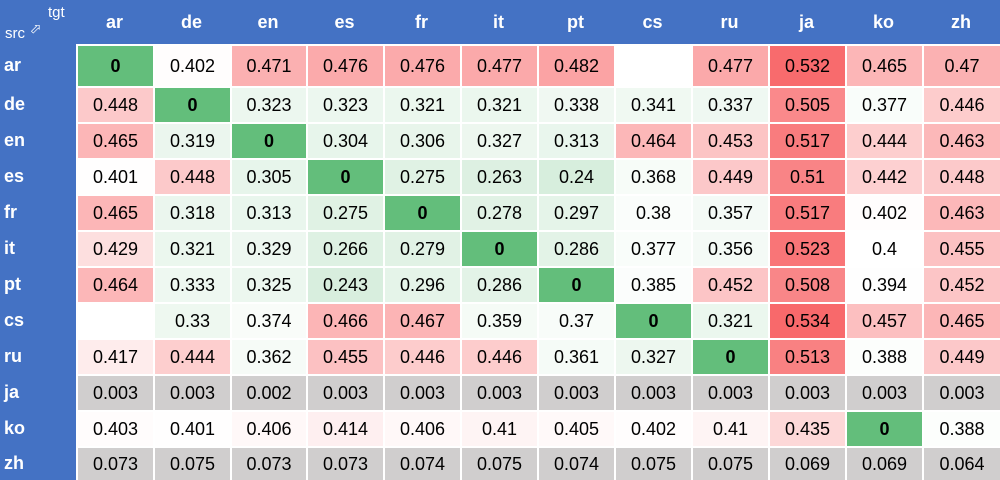  Describe the element at coordinates (345, 105) in the screenshot. I see `cell-de-es: 0.323` at that location.